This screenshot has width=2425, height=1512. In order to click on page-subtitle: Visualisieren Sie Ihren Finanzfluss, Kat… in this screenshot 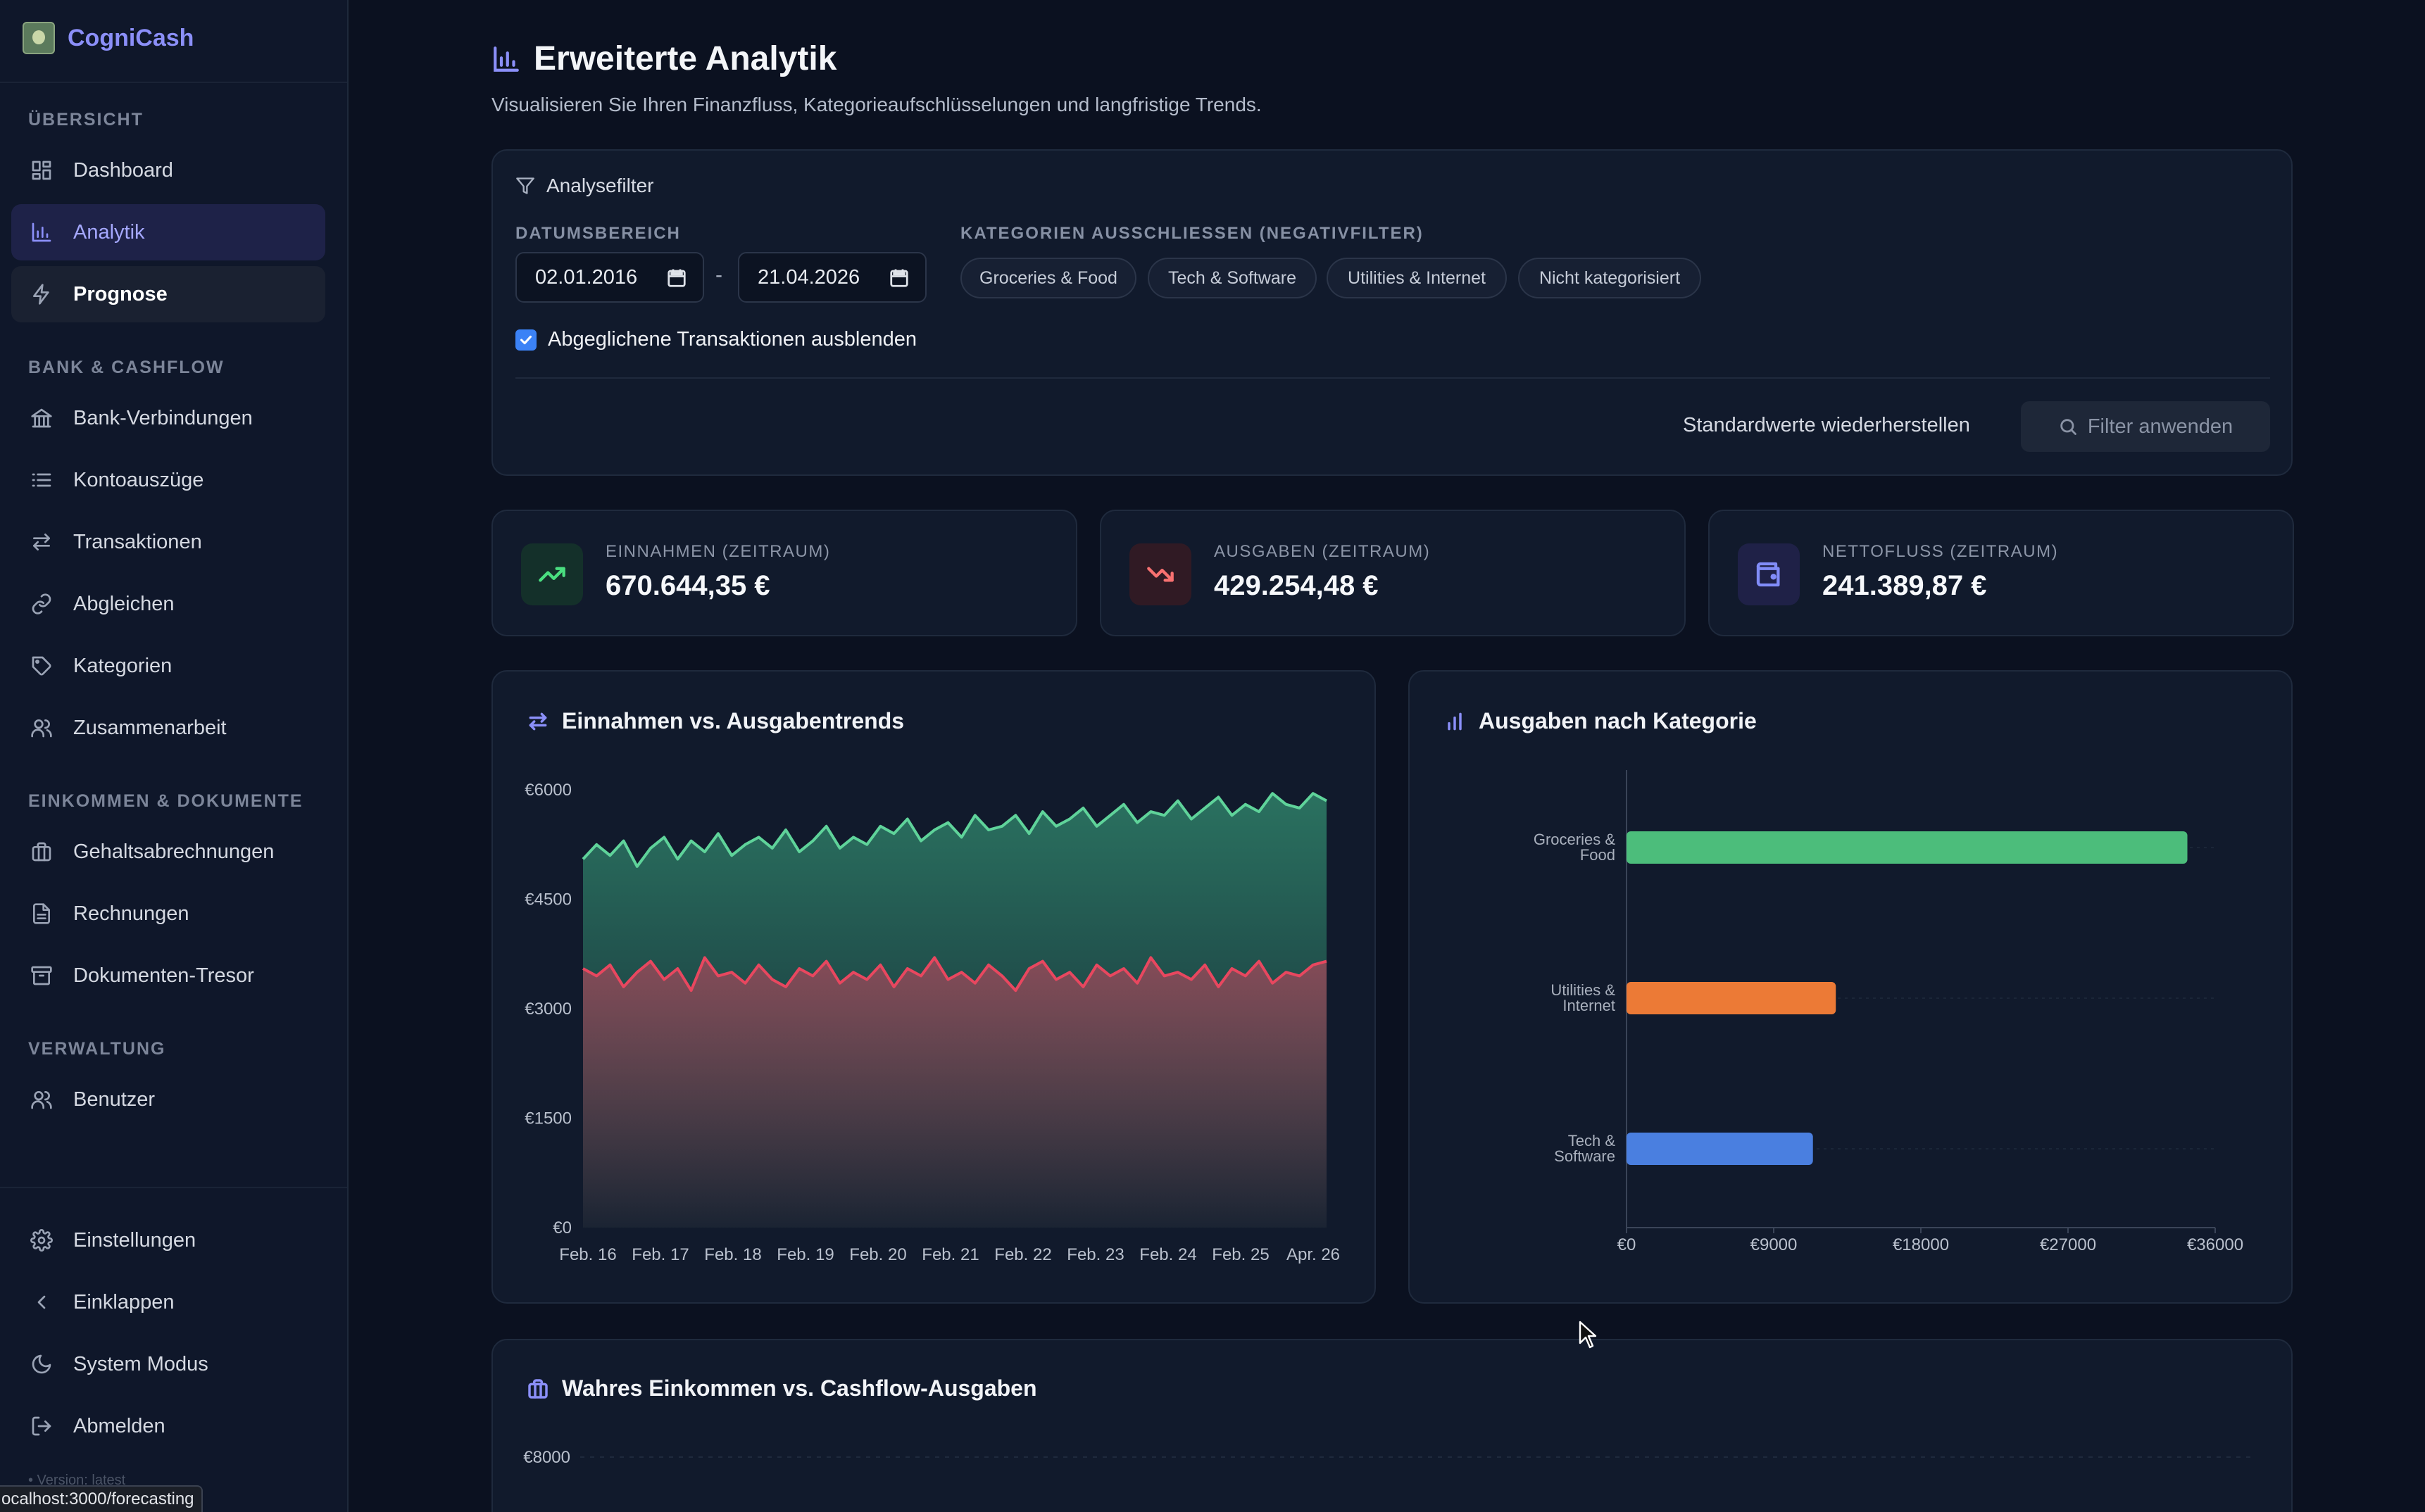, I will do `click(877, 105)`.